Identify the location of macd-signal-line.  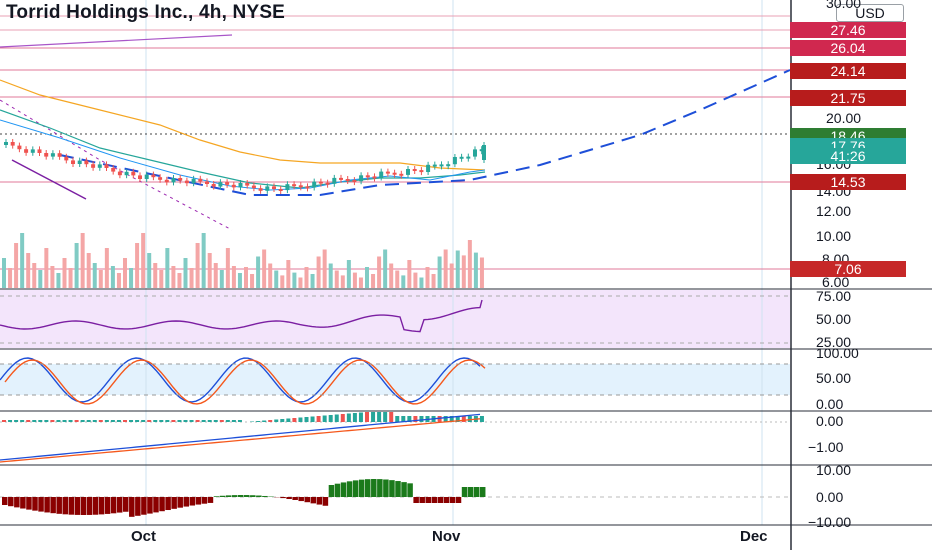
(240, 440).